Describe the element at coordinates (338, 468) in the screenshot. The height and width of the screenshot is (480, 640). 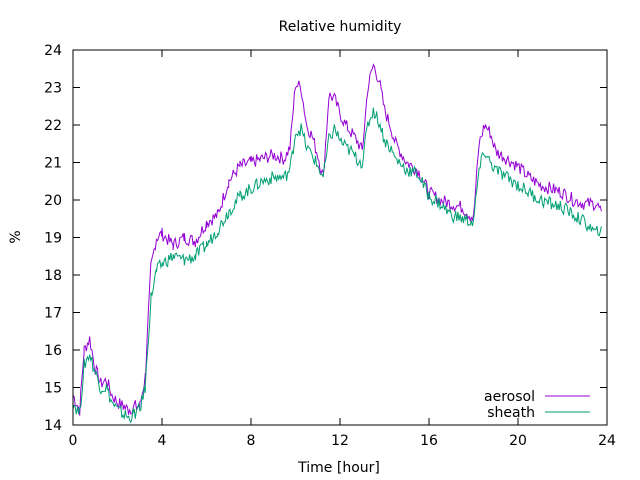
I see `x-axis-label: Time [hour]` at that location.